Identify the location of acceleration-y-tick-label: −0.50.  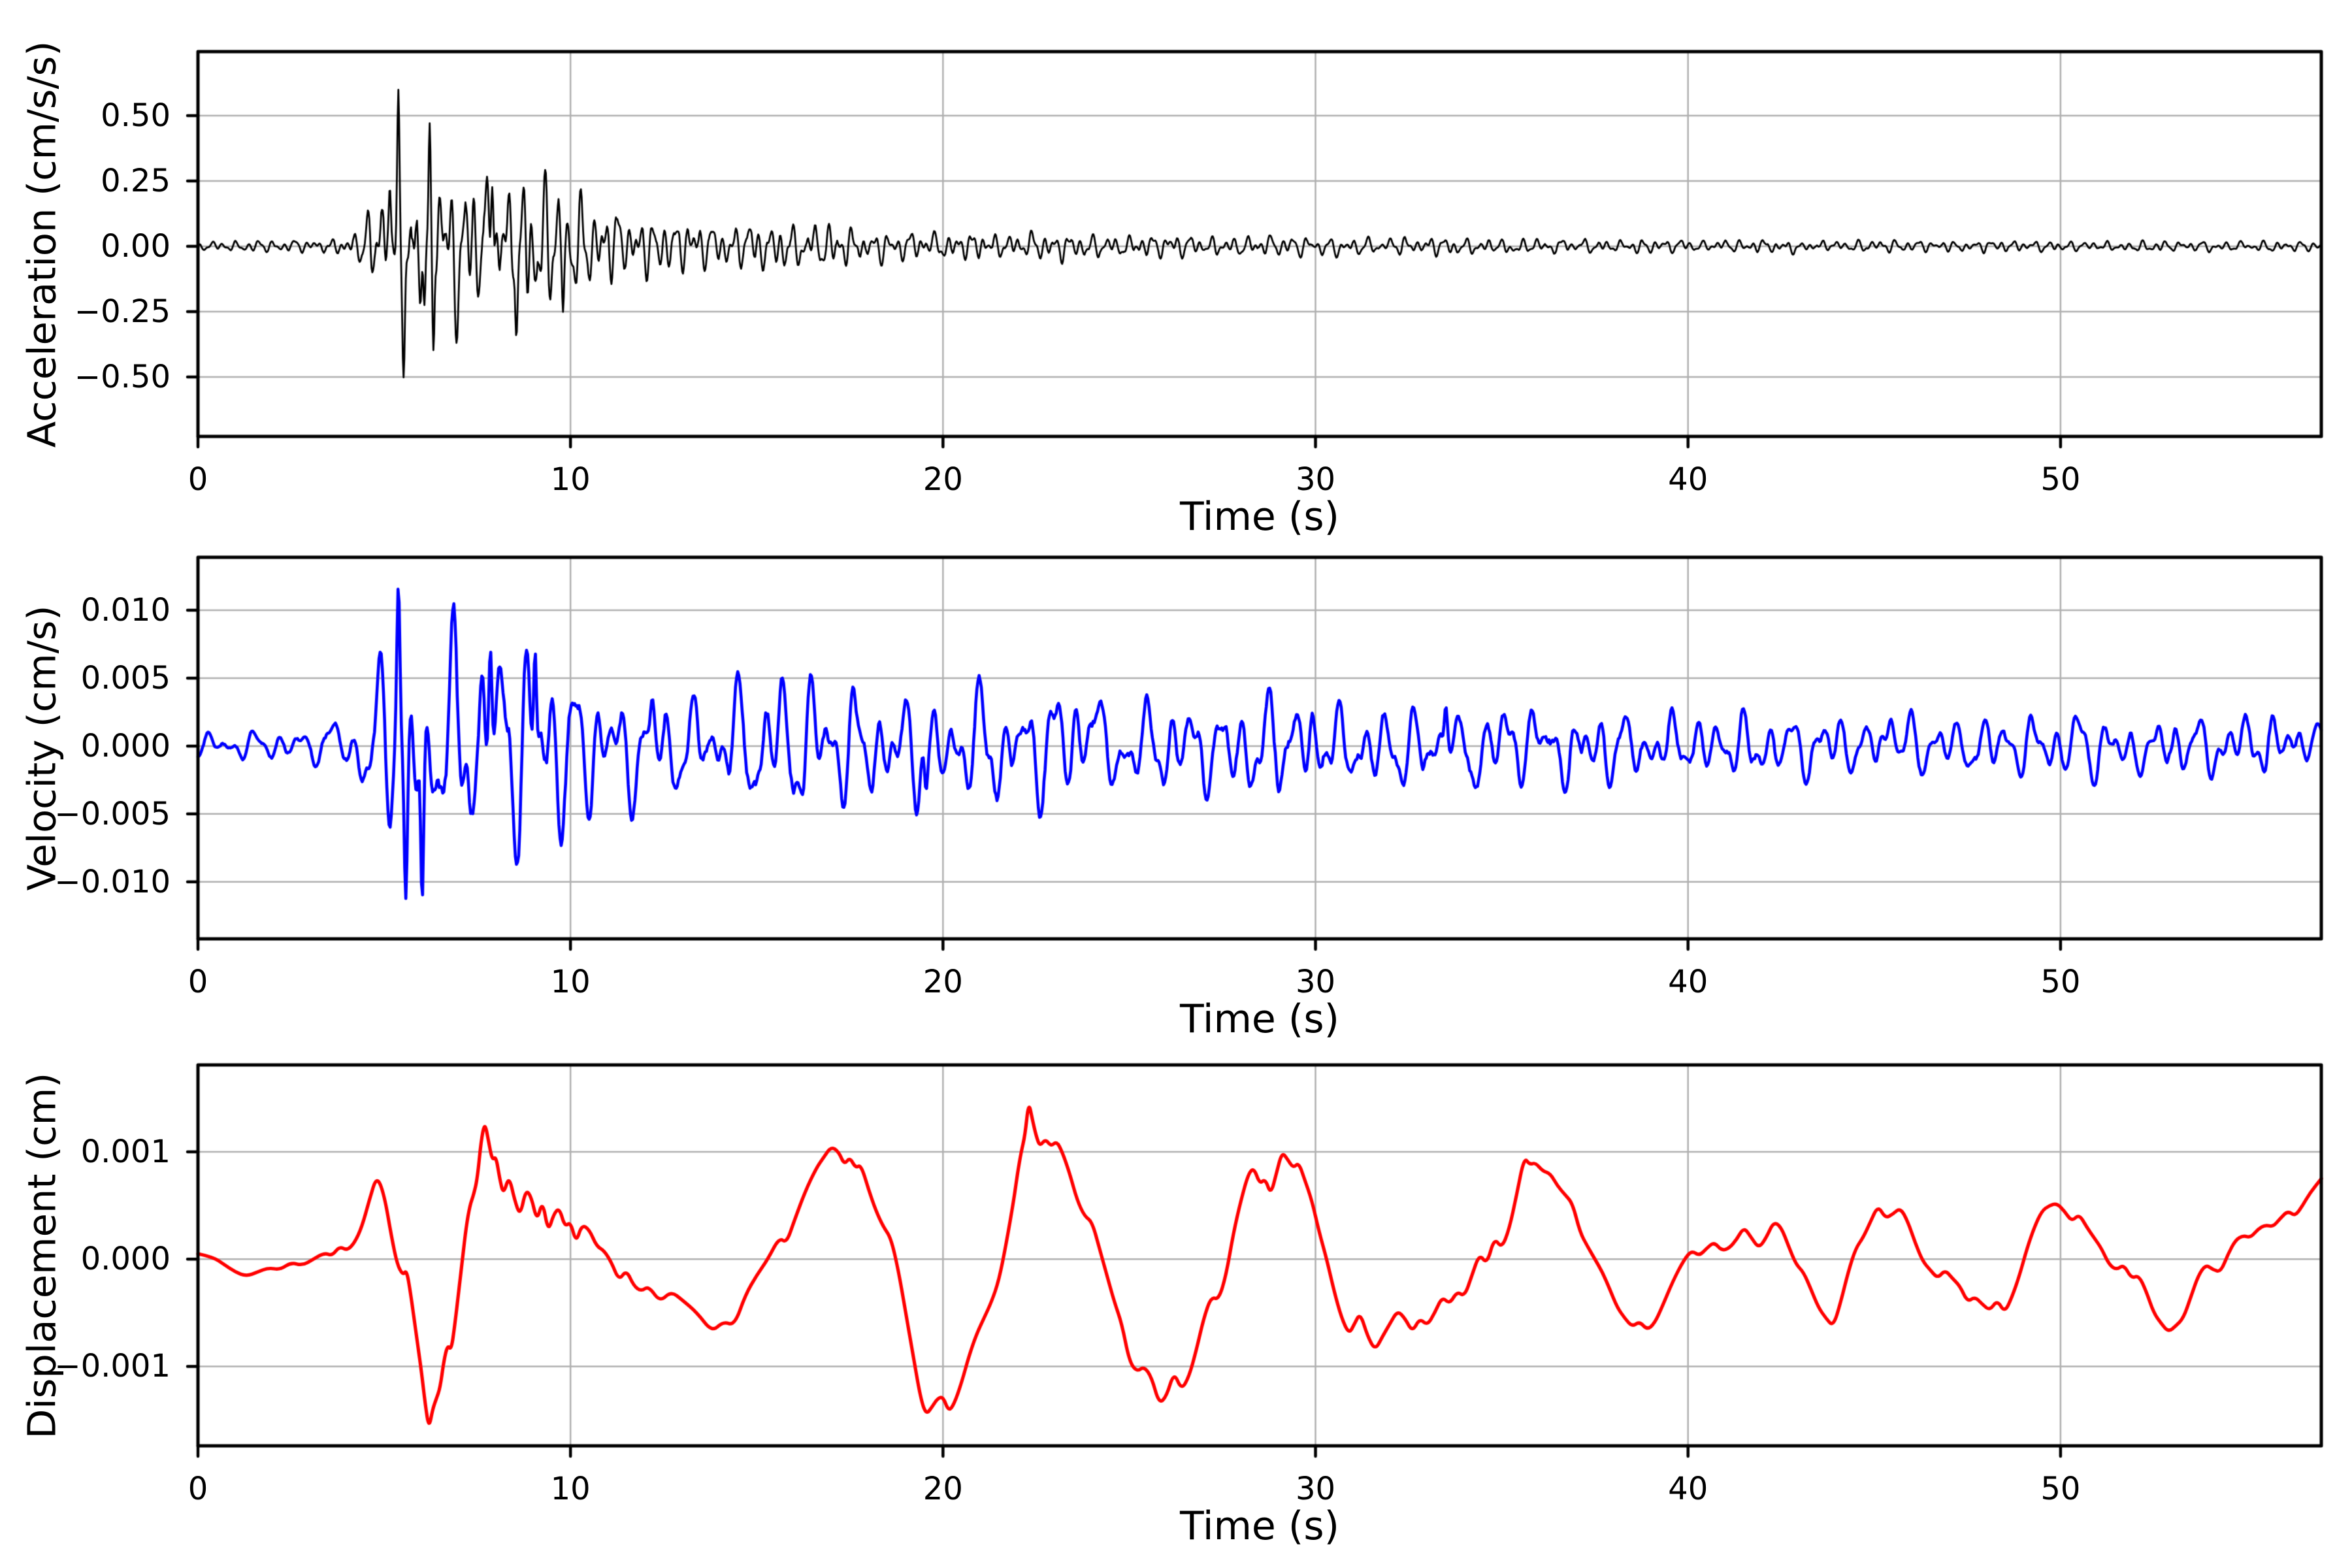
(122, 377).